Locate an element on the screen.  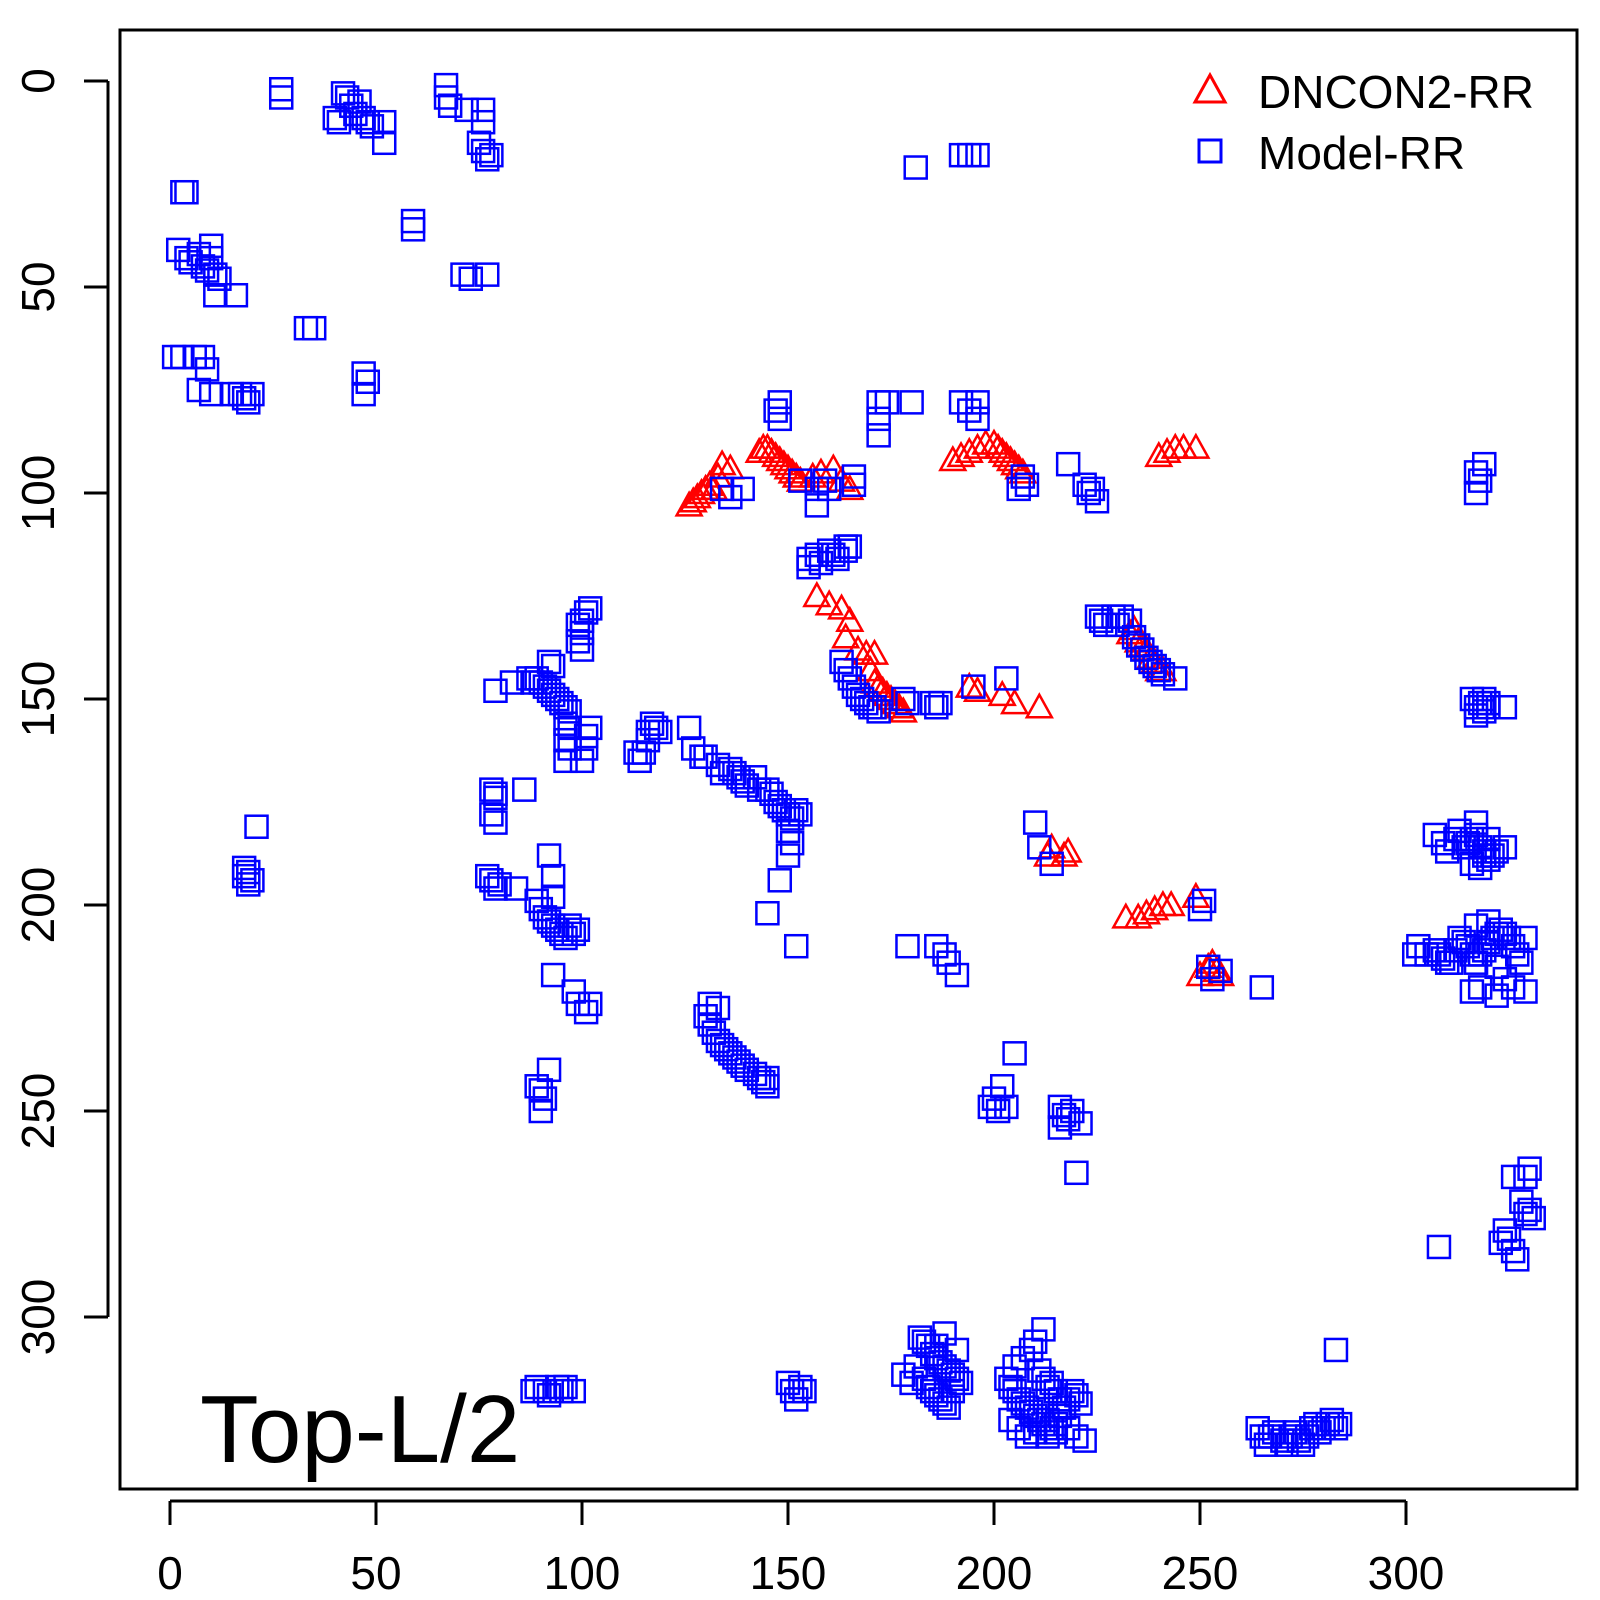
y-axis: 0 50 100 150 200 250 300 is located at coordinates (61, 711).